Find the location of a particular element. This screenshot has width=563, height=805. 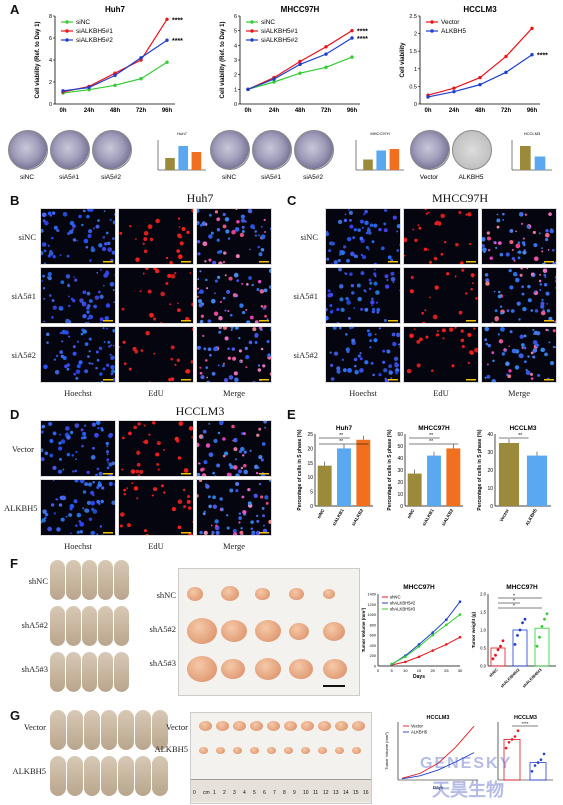

panel-c-col-label: EdU is located at coordinates (441, 393).